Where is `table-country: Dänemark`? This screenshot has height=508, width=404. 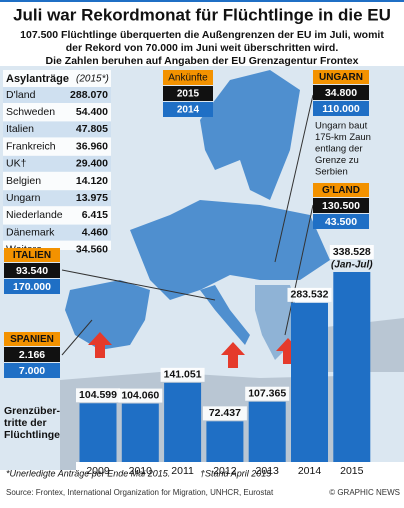
table-country: Dänemark is located at coordinates (30, 232).